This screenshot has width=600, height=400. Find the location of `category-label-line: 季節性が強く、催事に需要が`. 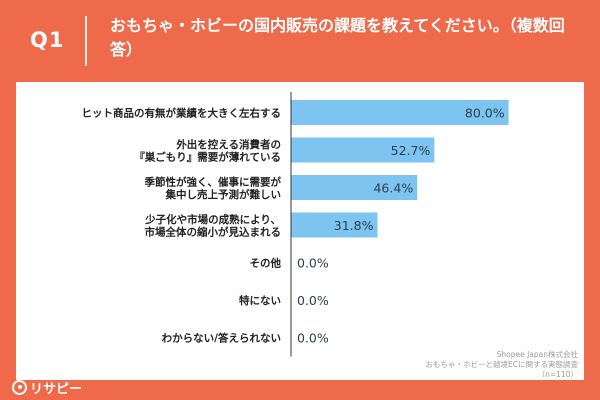

category-label-line: 季節性が強く、催事に需要が is located at coordinates (213, 181).